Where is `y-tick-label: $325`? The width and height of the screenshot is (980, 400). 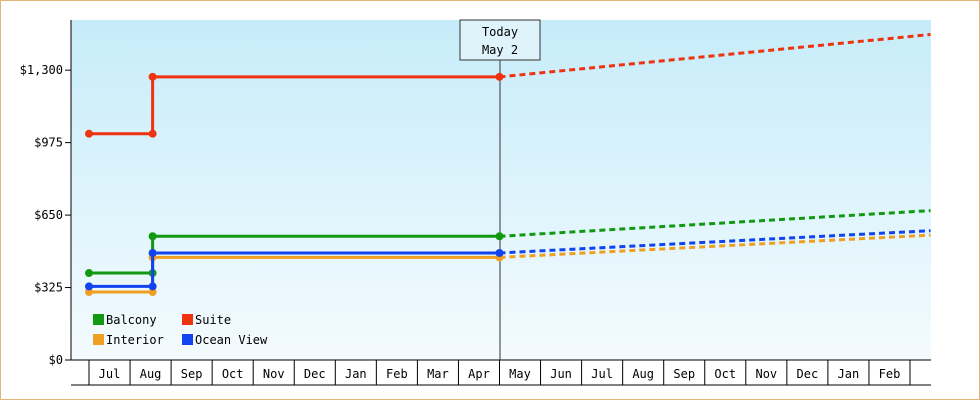 y-tick-label: $325 is located at coordinates (48, 288).